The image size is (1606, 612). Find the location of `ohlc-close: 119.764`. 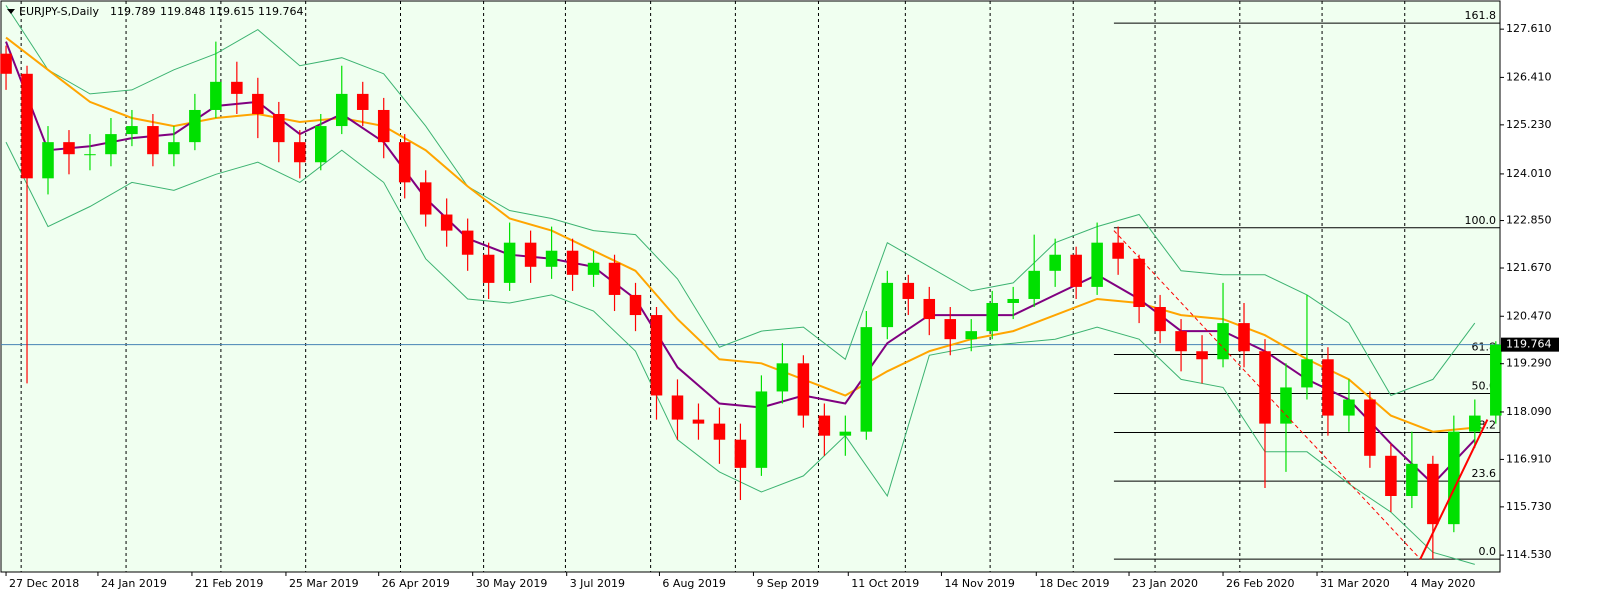

ohlc-close: 119.764 is located at coordinates (281, 11).